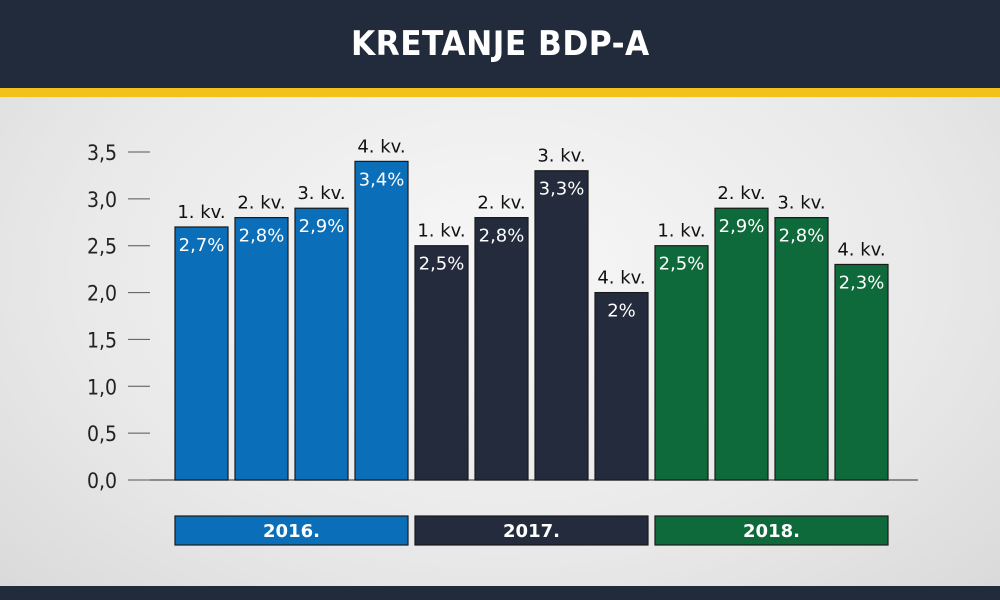 The width and height of the screenshot is (1000, 600). Describe the element at coordinates (382, 179) in the screenshot. I see `bar-value-label: 3,4%` at that location.